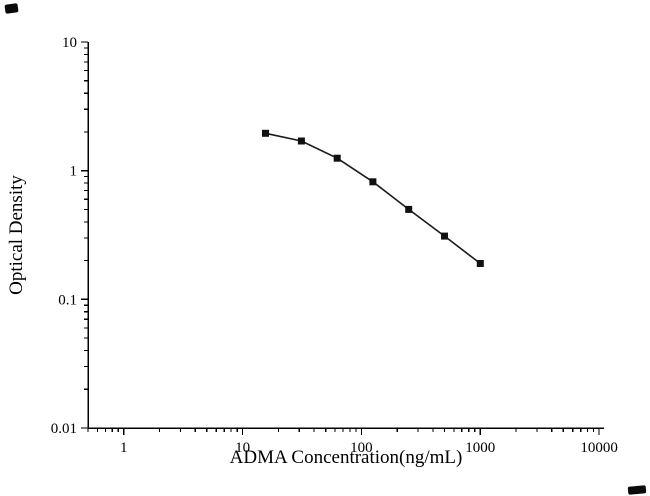 The image size is (650, 496). What do you see at coordinates (361, 448) in the screenshot?
I see `x-tick-label: 100` at bounding box center [361, 448].